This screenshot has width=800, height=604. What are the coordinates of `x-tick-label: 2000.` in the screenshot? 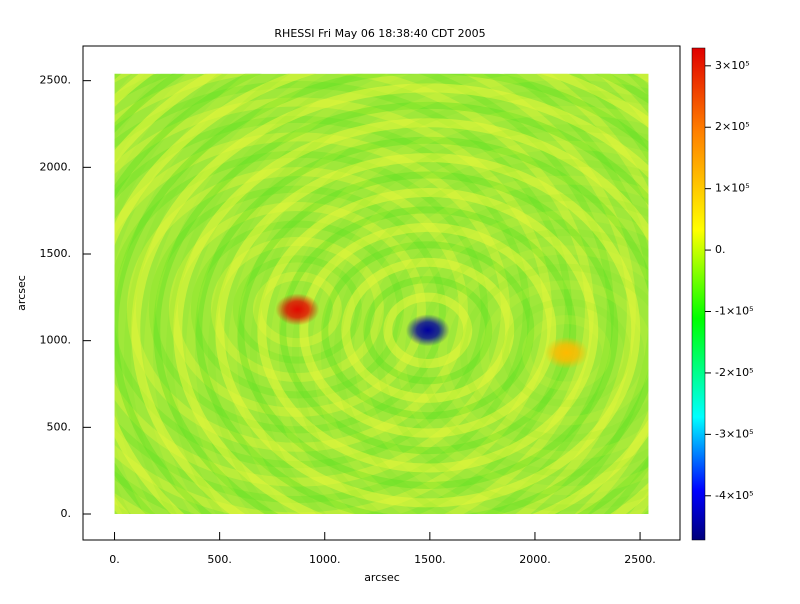 It's located at (535, 559).